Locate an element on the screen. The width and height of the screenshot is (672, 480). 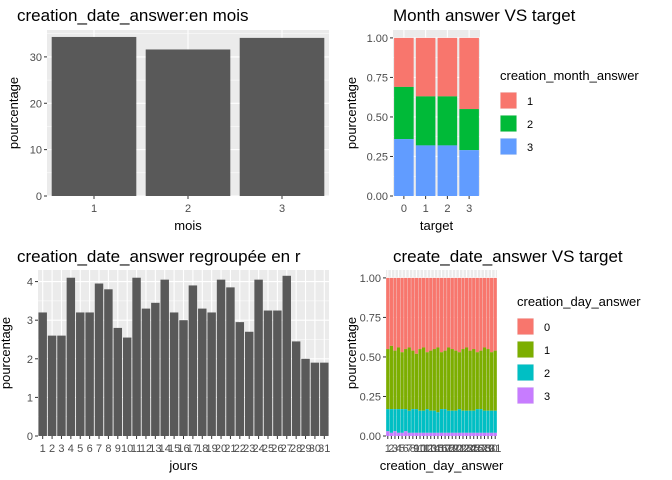
x-axis-title: mois is located at coordinates (188, 225).